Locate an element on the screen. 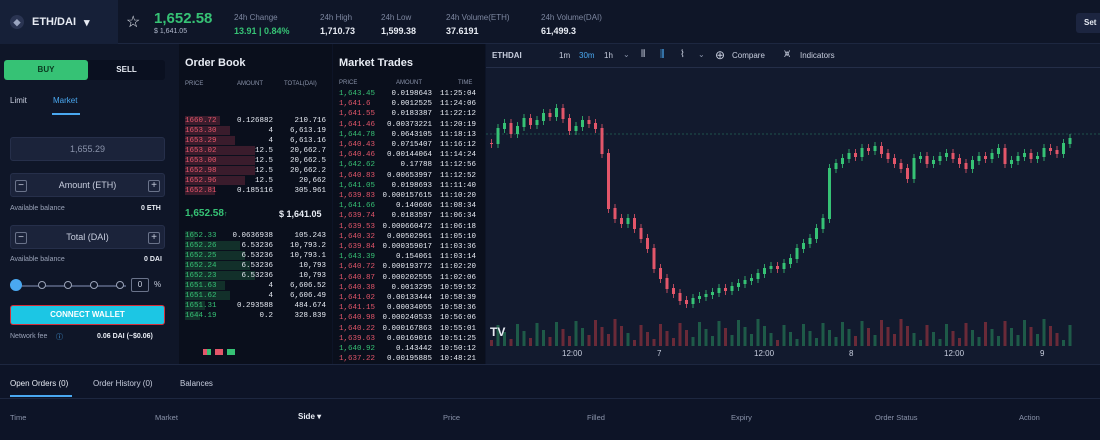 Image resolution: width=1100 pixels, height=440 pixels. settings-button: Set is located at coordinates (1088, 23).